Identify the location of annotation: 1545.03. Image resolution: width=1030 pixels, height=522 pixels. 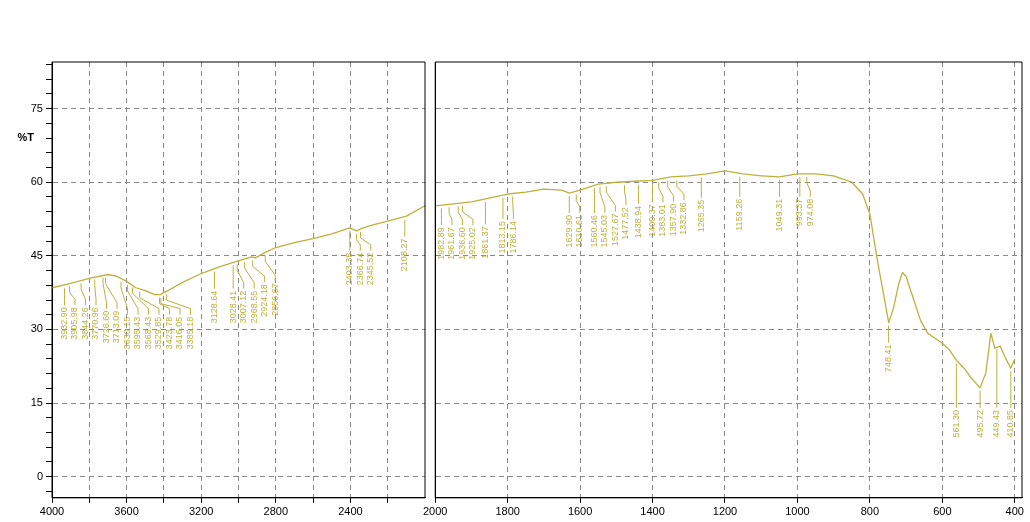
(604, 231).